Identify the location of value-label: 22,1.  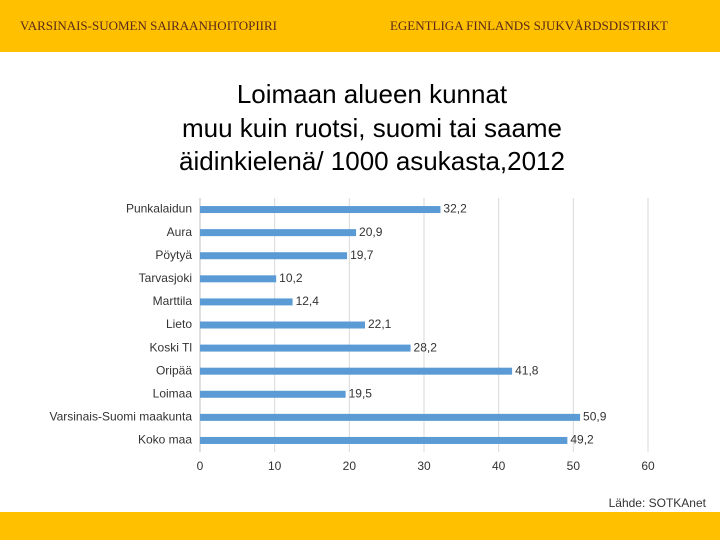
(380, 324).